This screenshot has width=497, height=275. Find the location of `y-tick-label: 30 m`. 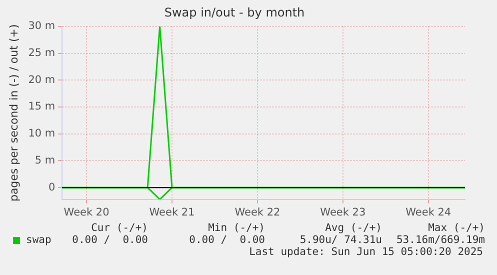

y-tick-label: 30 m is located at coordinates (42, 26).